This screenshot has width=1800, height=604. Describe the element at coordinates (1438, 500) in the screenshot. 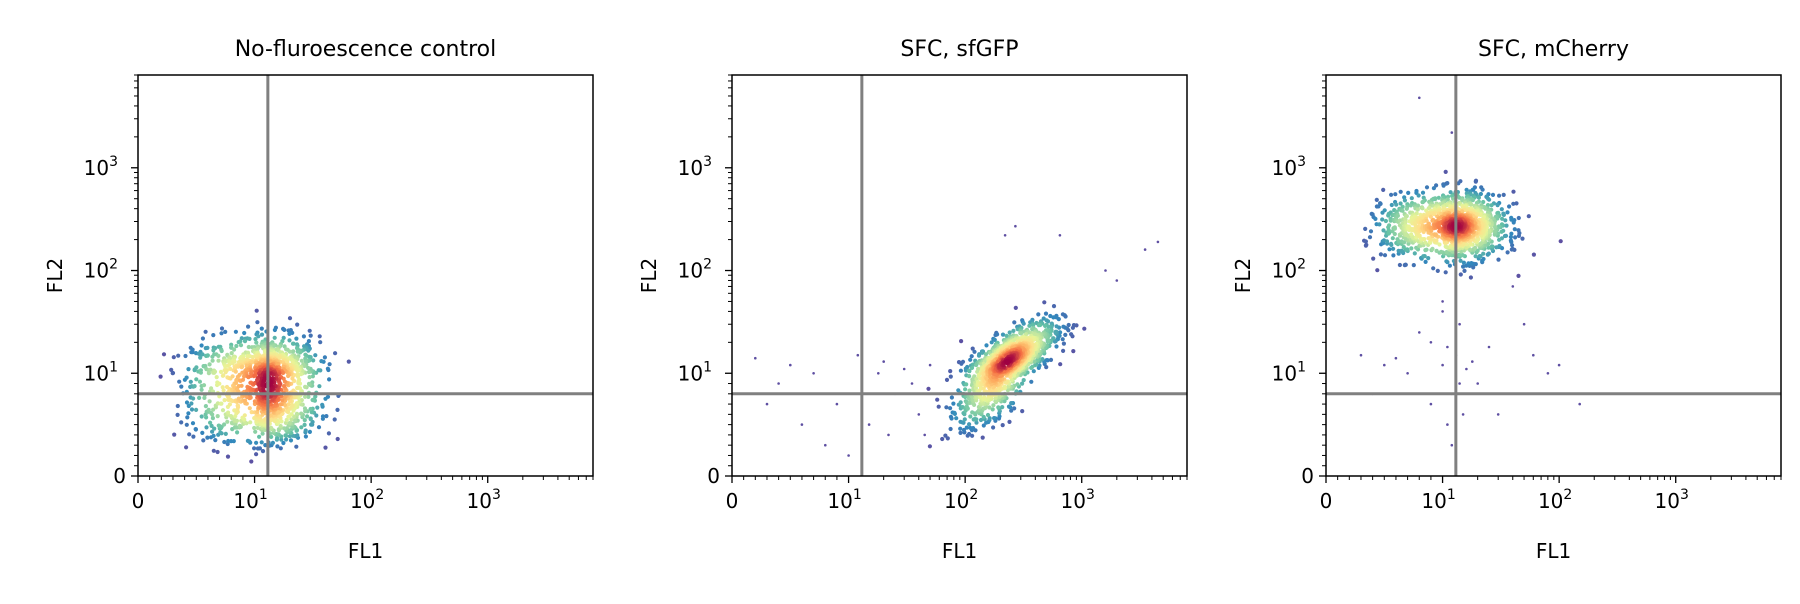

I see `x-tick-label: 10¹` at that location.